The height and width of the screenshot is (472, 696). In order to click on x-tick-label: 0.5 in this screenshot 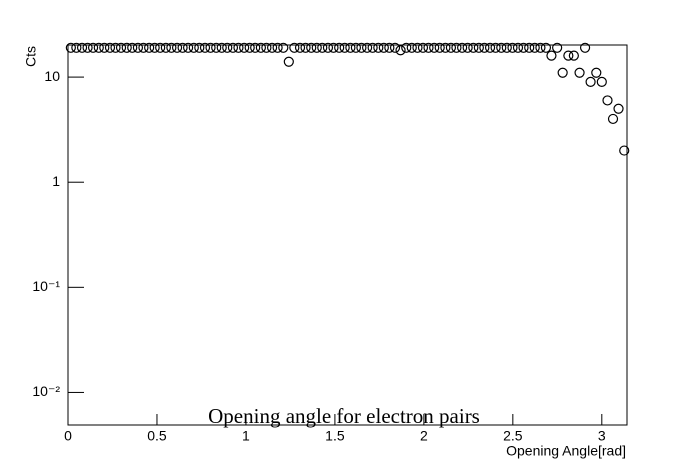, I will do `click(157, 436)`.